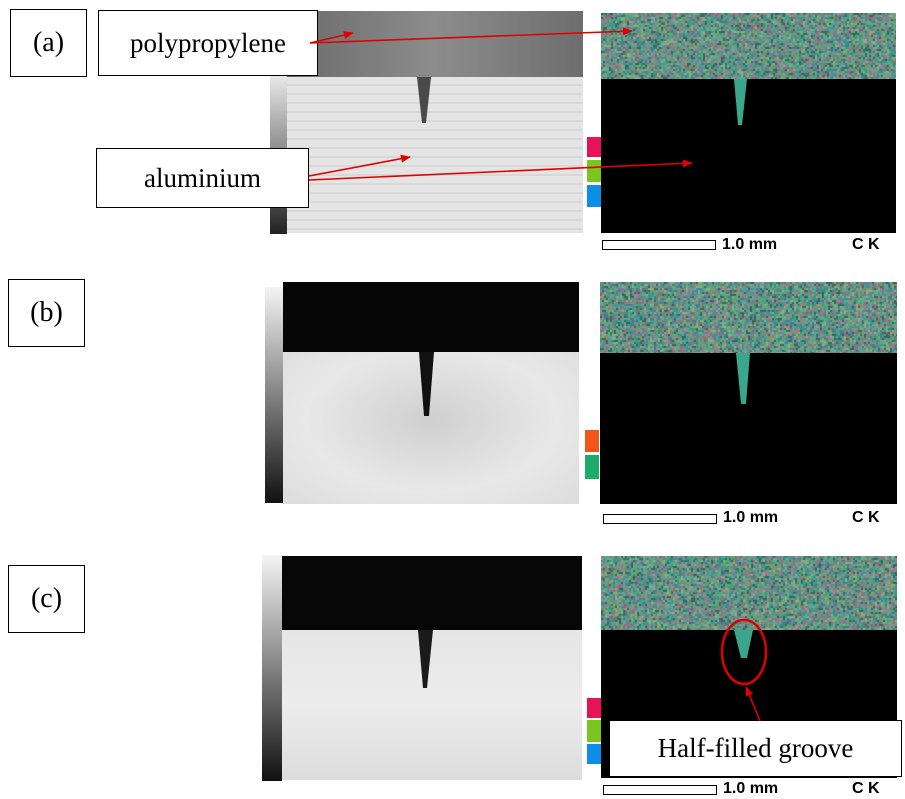 The height and width of the screenshot is (799, 905). I want to click on groove-fill-c, so click(743, 644).